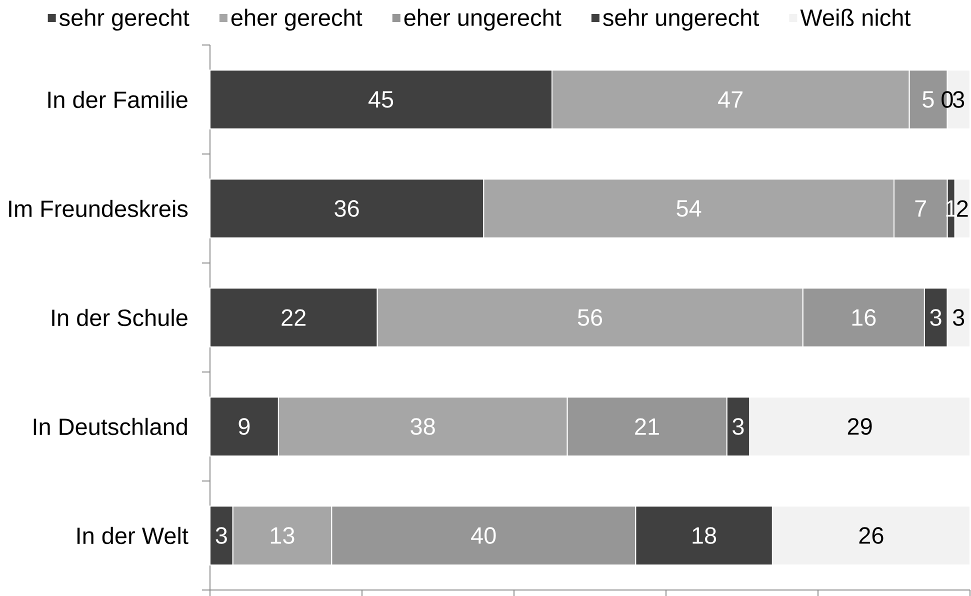  What do you see at coordinates (590, 317) in the screenshot?
I see `data-label: 56` at bounding box center [590, 317].